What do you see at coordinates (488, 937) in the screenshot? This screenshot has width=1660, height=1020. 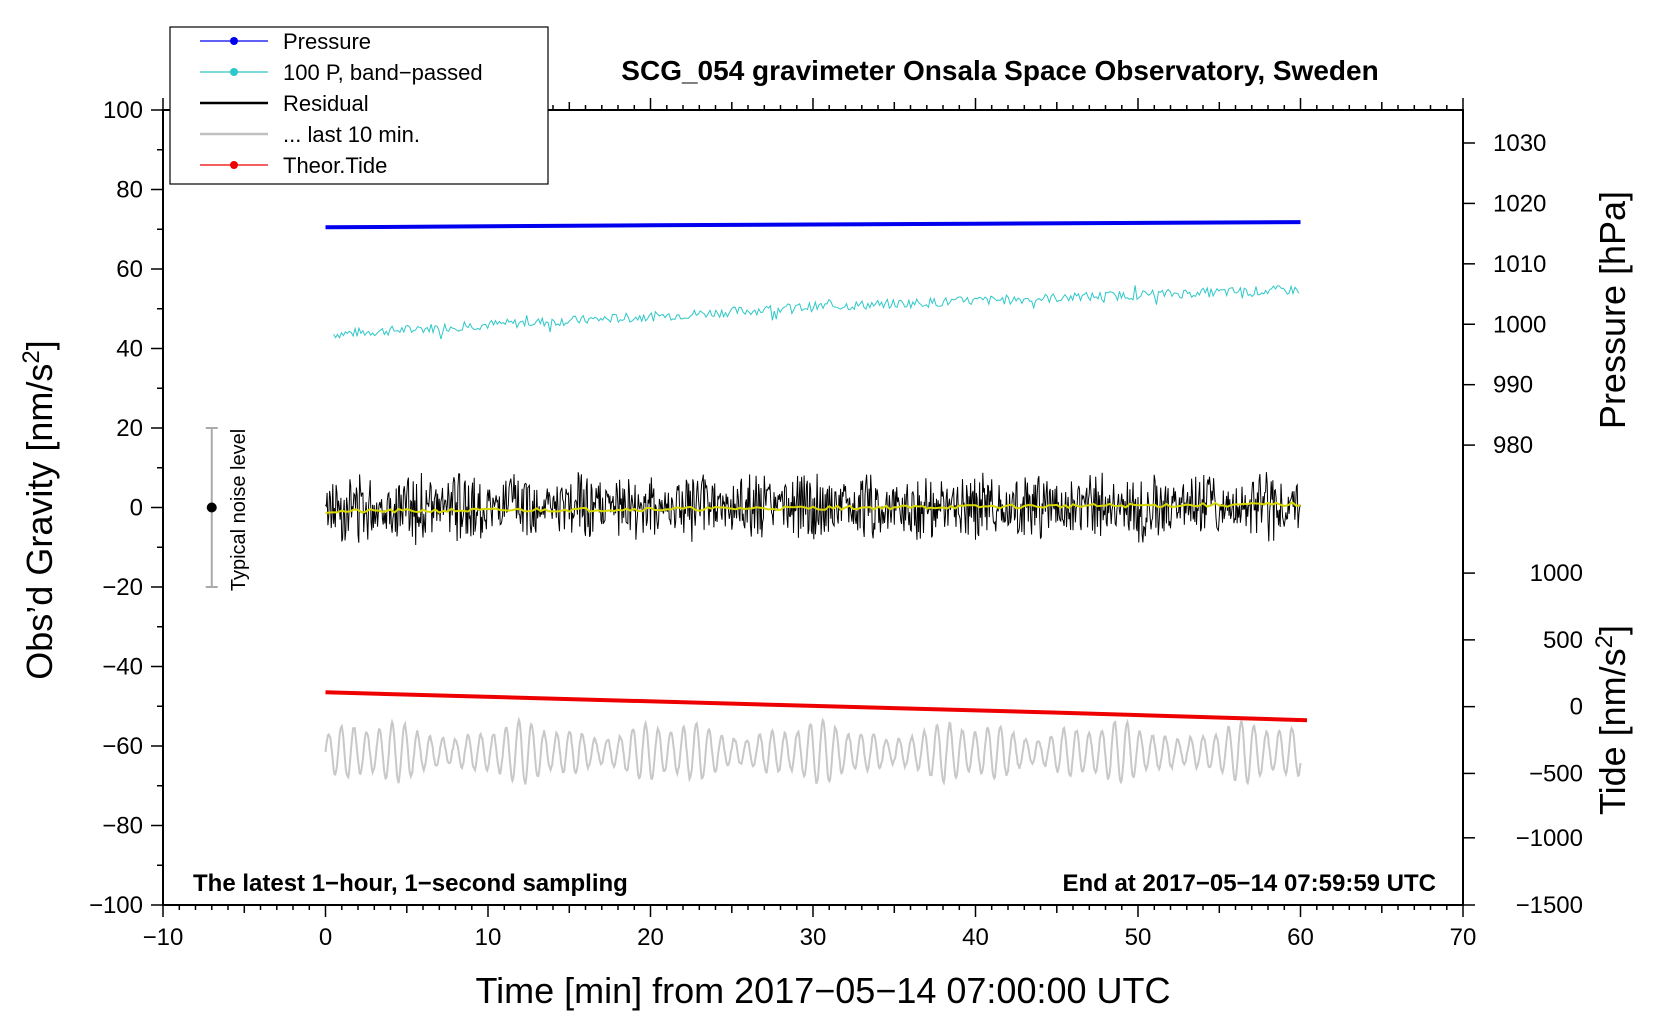 I see `x-tick-label: 10` at bounding box center [488, 937].